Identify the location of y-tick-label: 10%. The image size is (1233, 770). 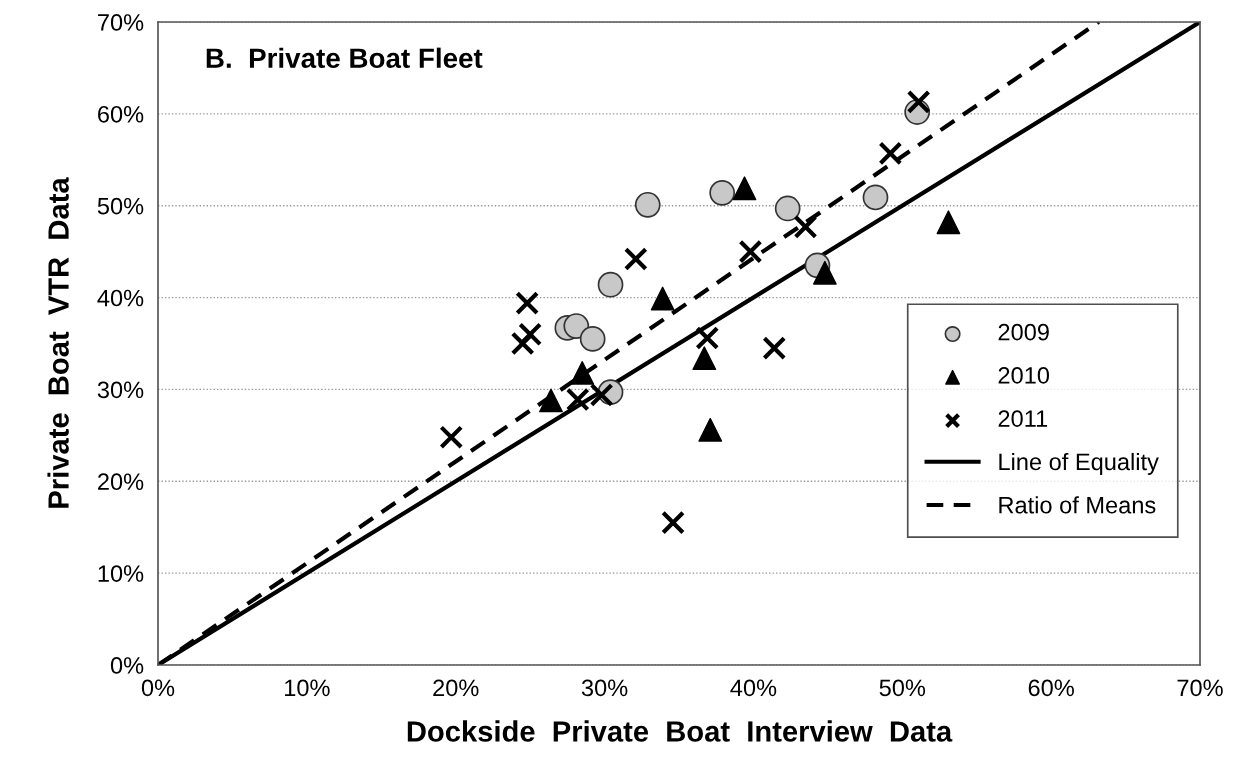
(121, 573).